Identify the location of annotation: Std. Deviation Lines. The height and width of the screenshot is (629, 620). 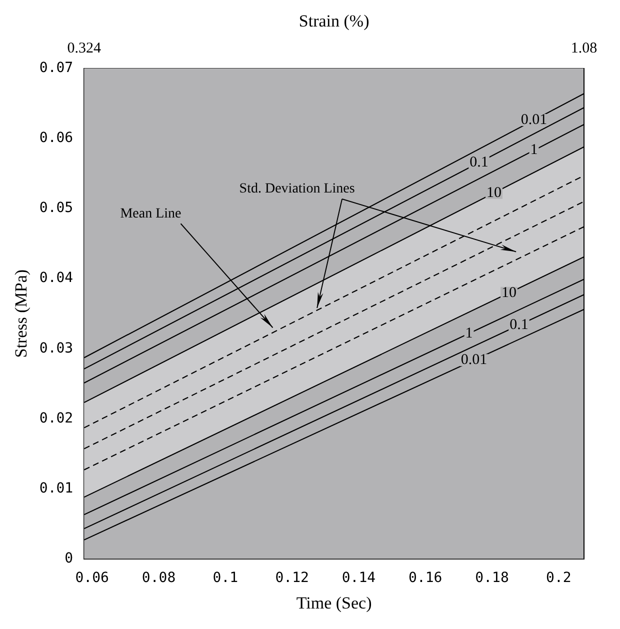
(297, 189).